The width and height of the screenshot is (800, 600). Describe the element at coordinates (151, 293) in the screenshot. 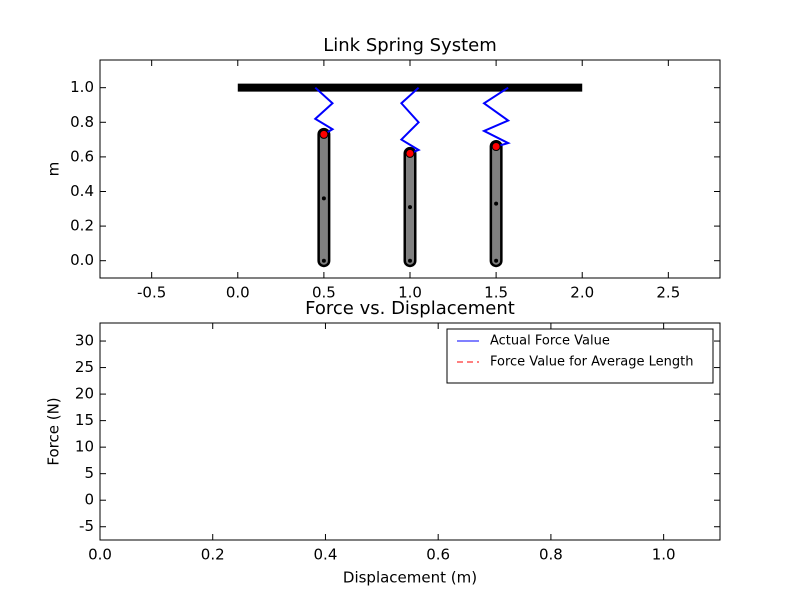

I see `x-tick-label: -0.5` at that location.